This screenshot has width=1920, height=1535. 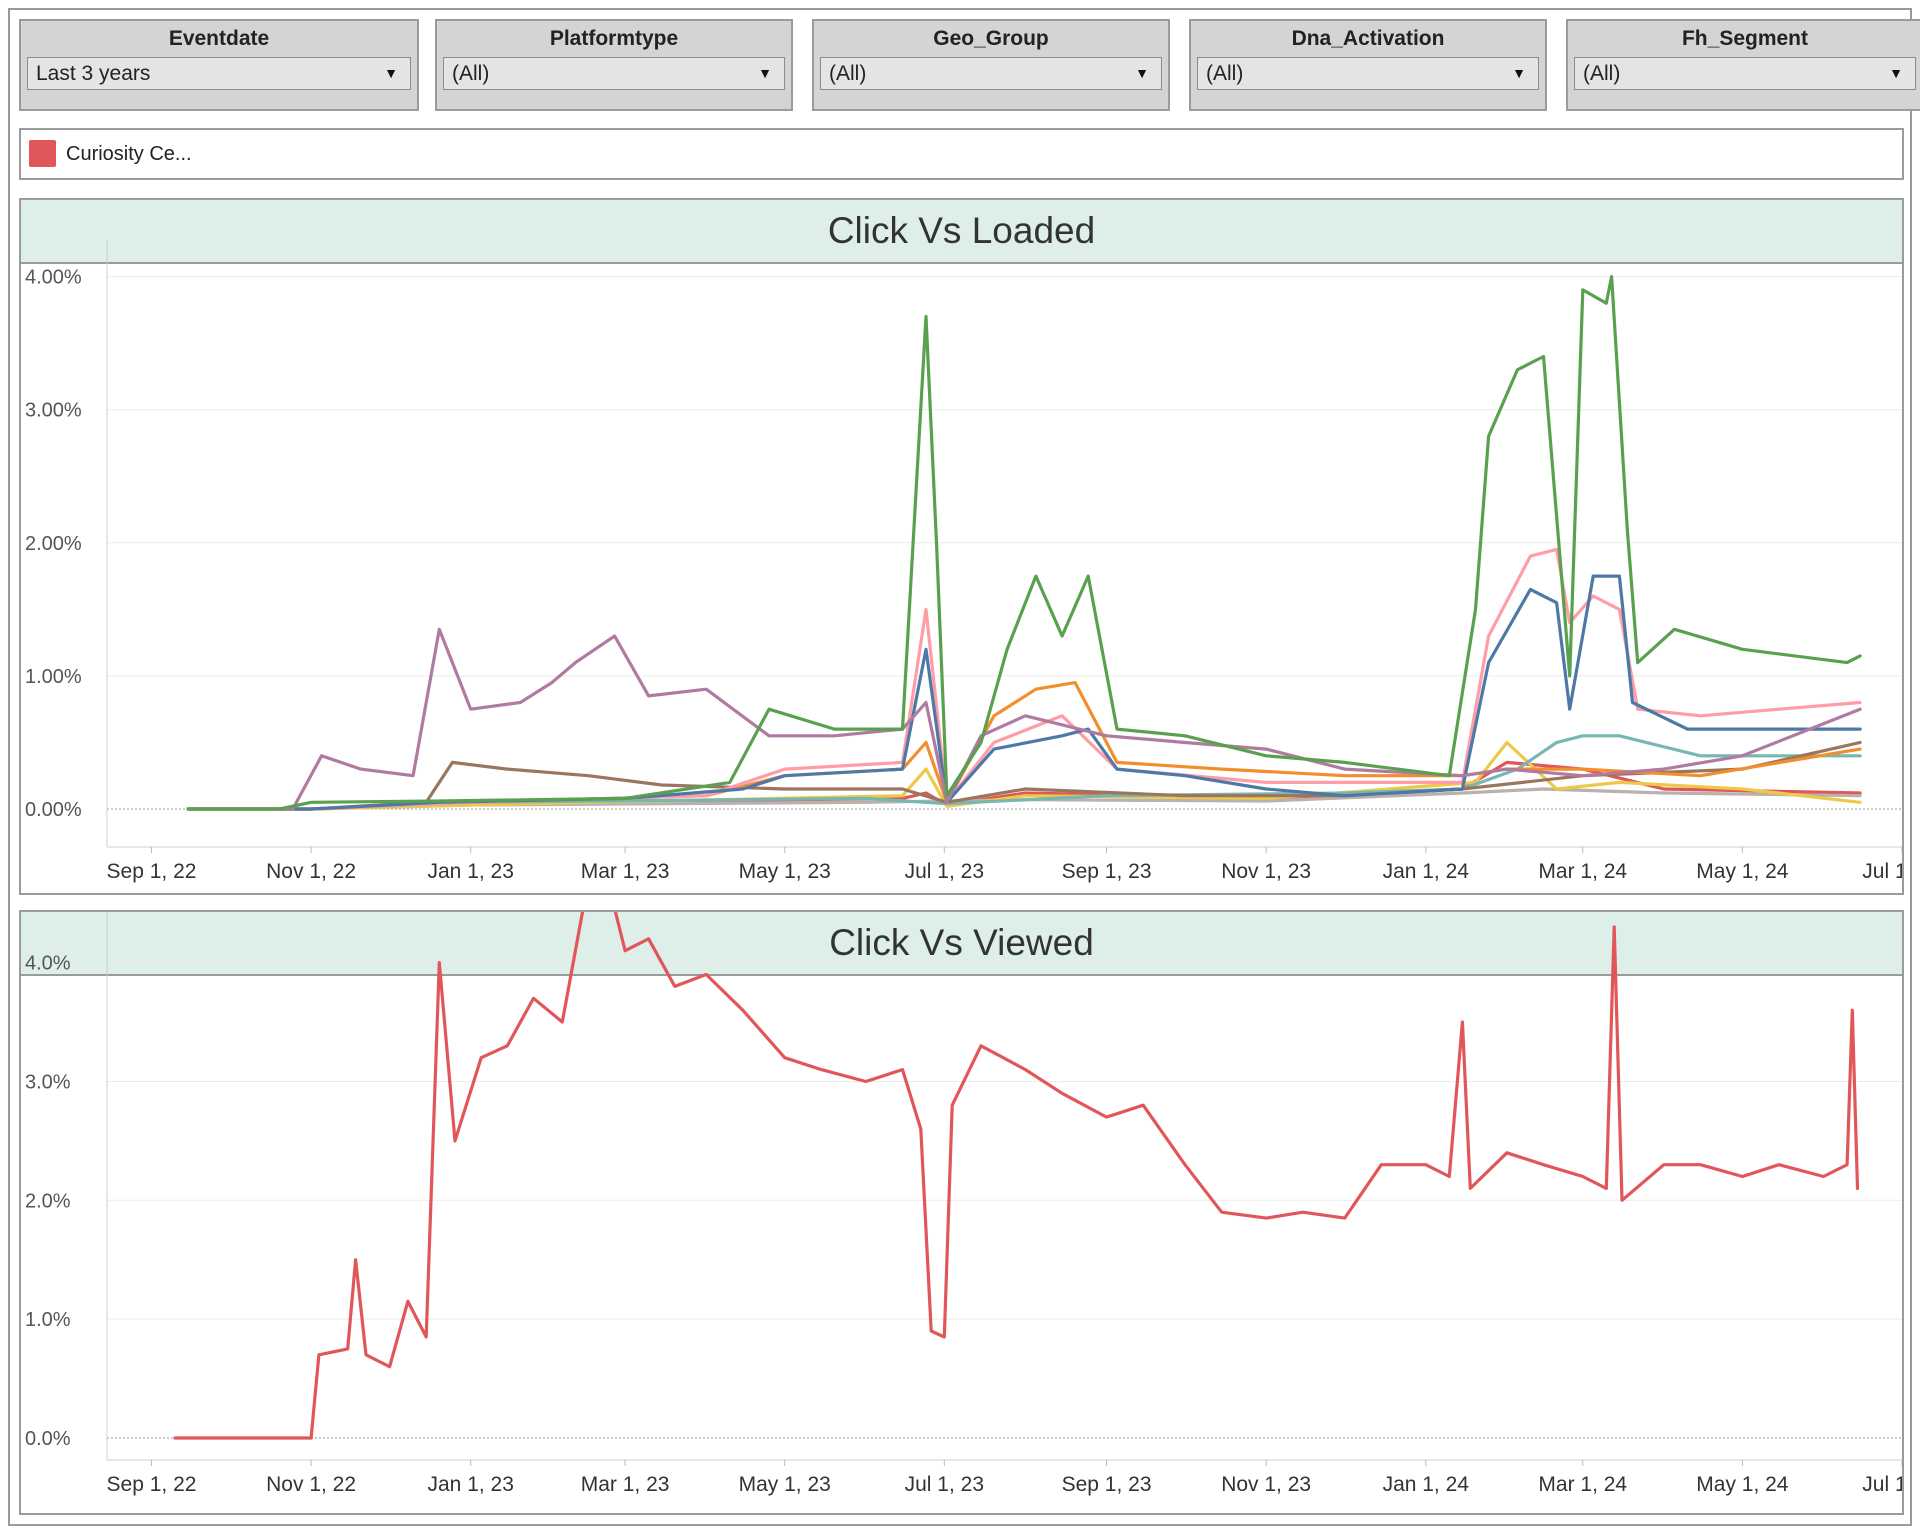 I want to click on filter-title: Fh_Segment, so click(x=1745, y=38).